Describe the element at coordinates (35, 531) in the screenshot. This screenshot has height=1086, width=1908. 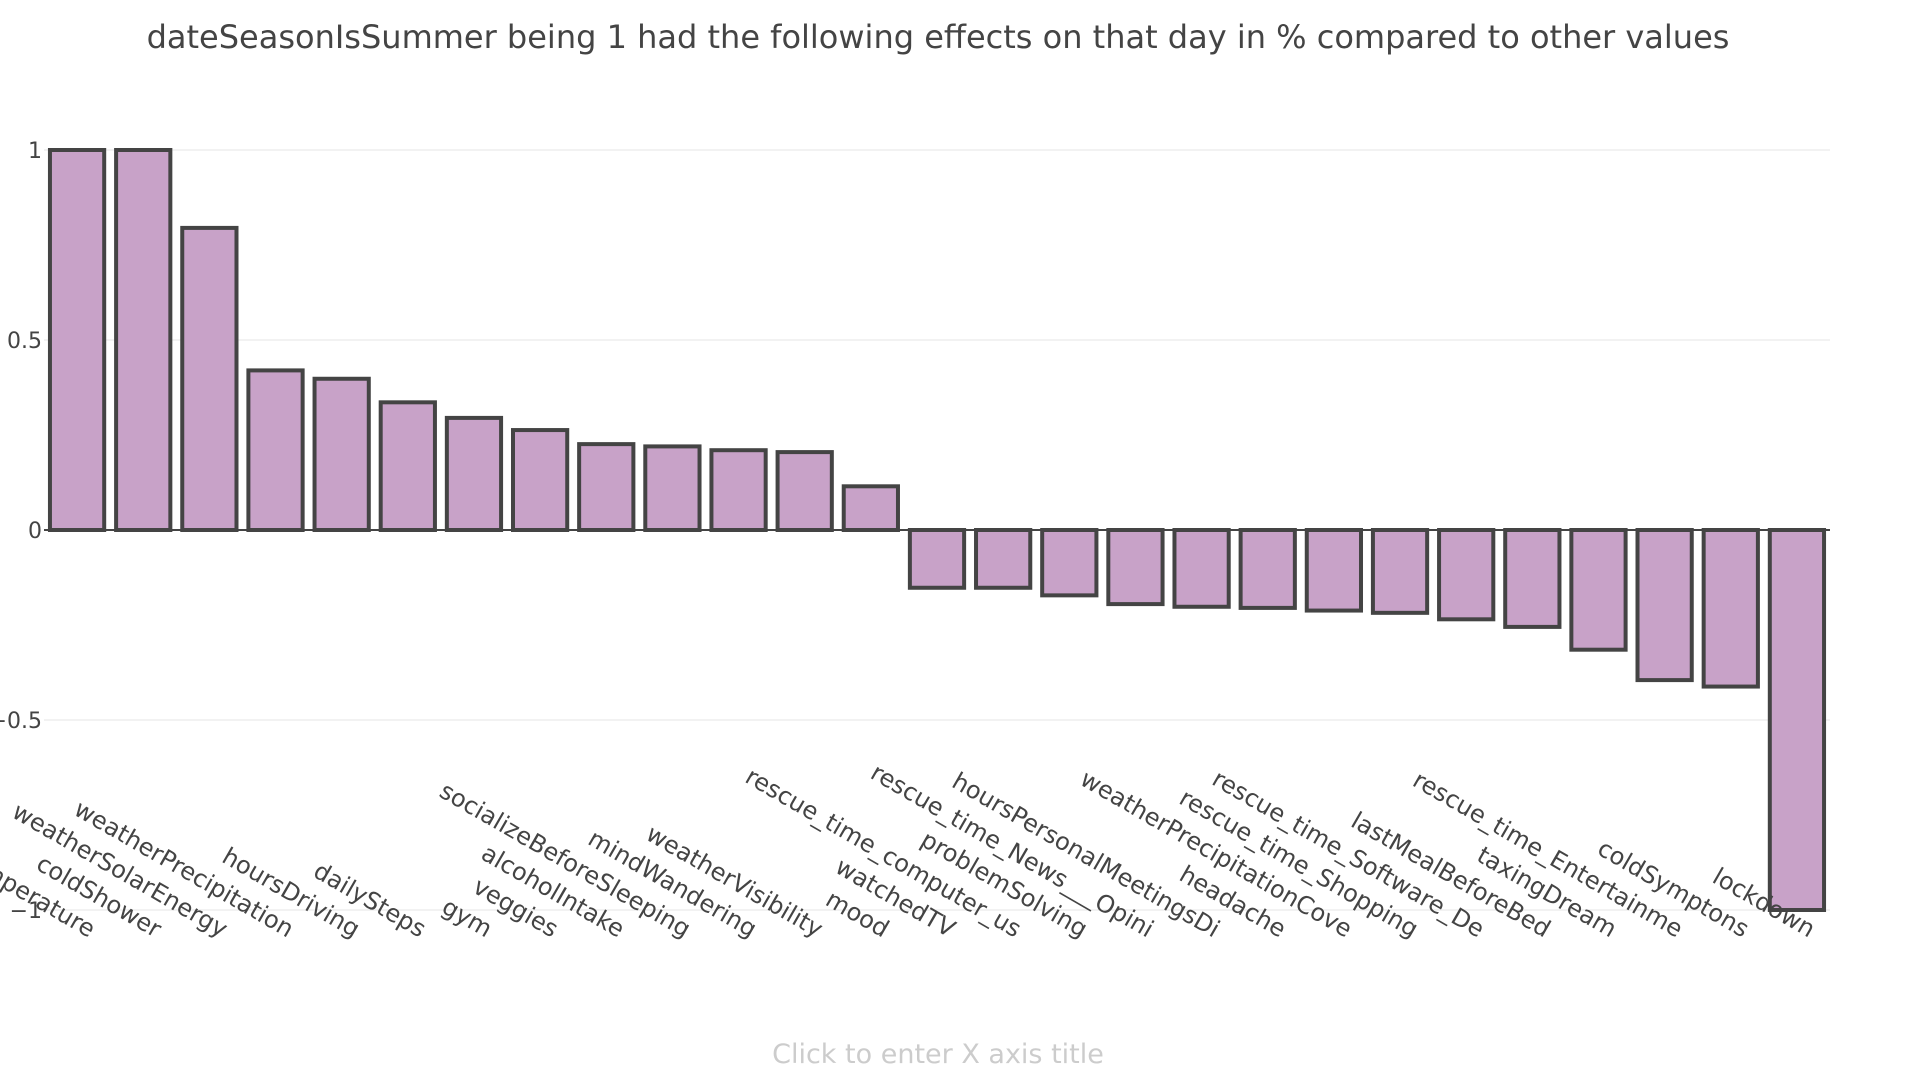
I see `y-tick-label: 0` at that location.